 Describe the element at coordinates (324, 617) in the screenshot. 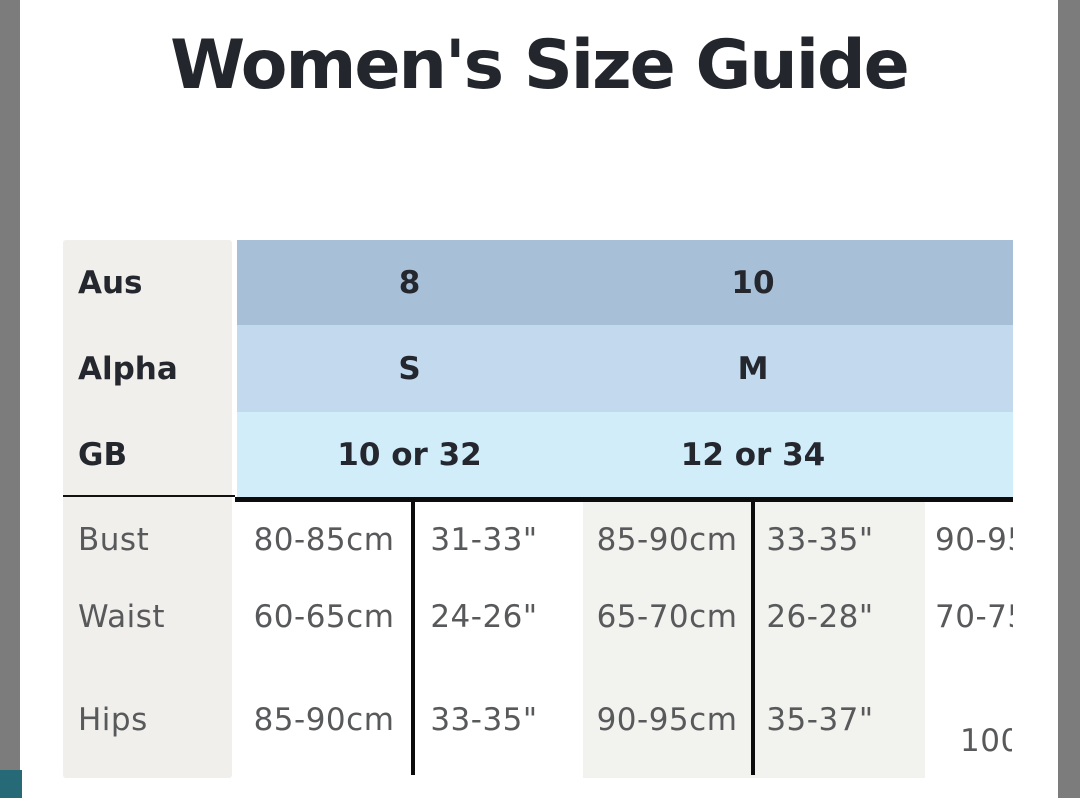

I see `waist-size8-cm: 60-65cm` at that location.